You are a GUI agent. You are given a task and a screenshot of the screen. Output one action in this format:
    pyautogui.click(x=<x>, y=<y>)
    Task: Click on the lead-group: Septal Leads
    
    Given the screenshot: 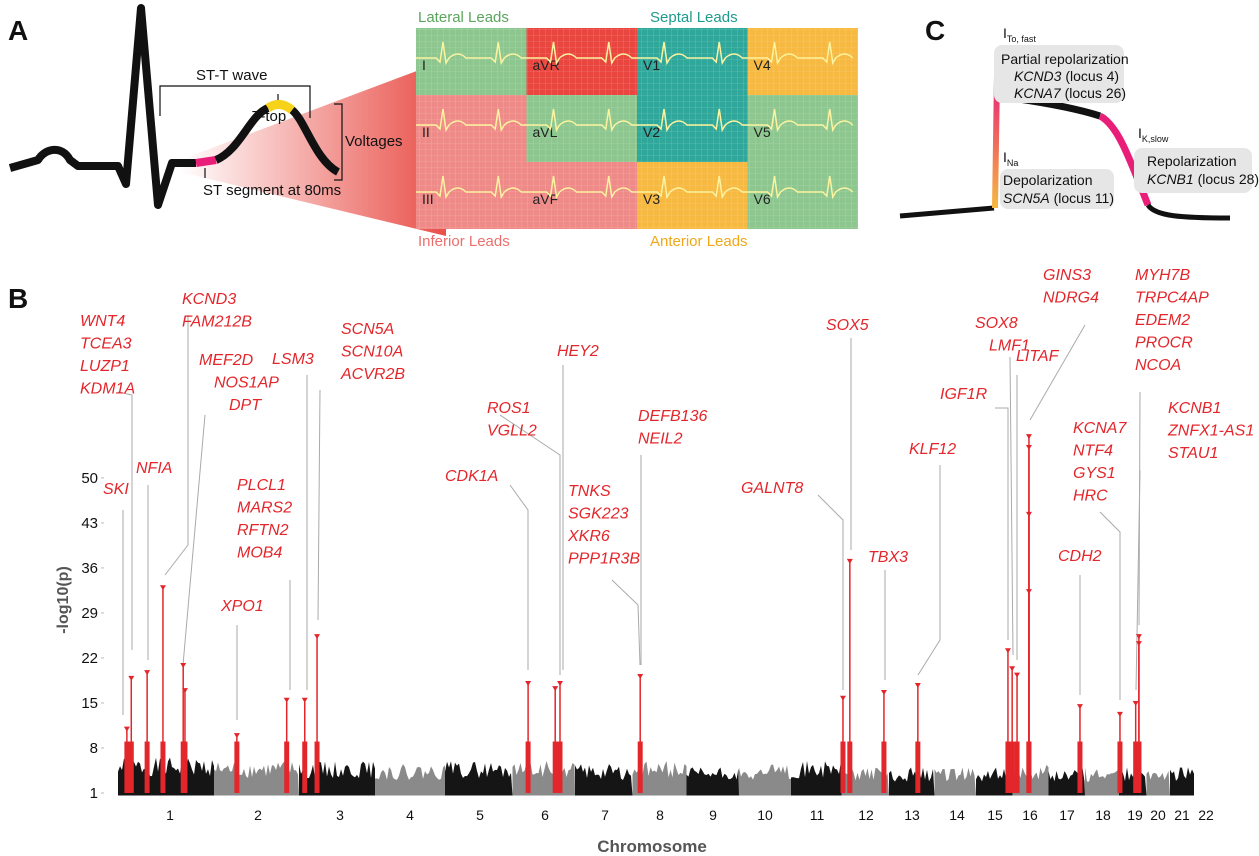 What is the action you would take?
    pyautogui.click(x=694, y=17)
    